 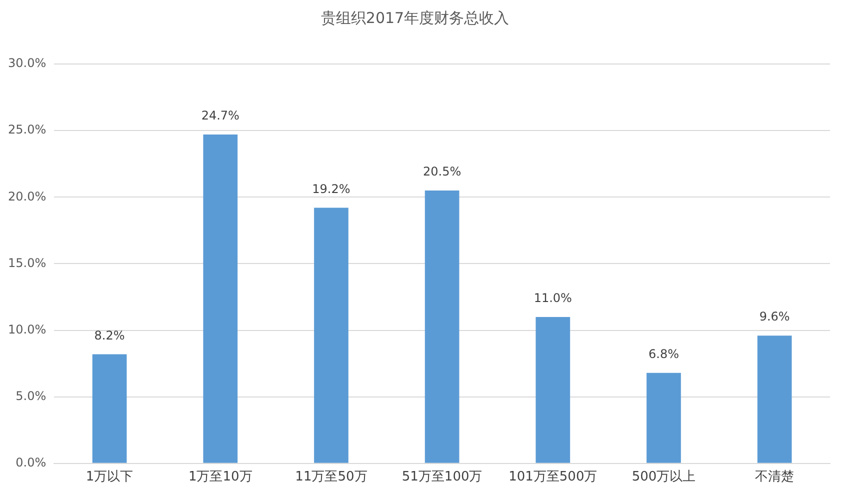 What do you see at coordinates (31, 395) in the screenshot?
I see `y-tick-label: 5.0%` at bounding box center [31, 395].